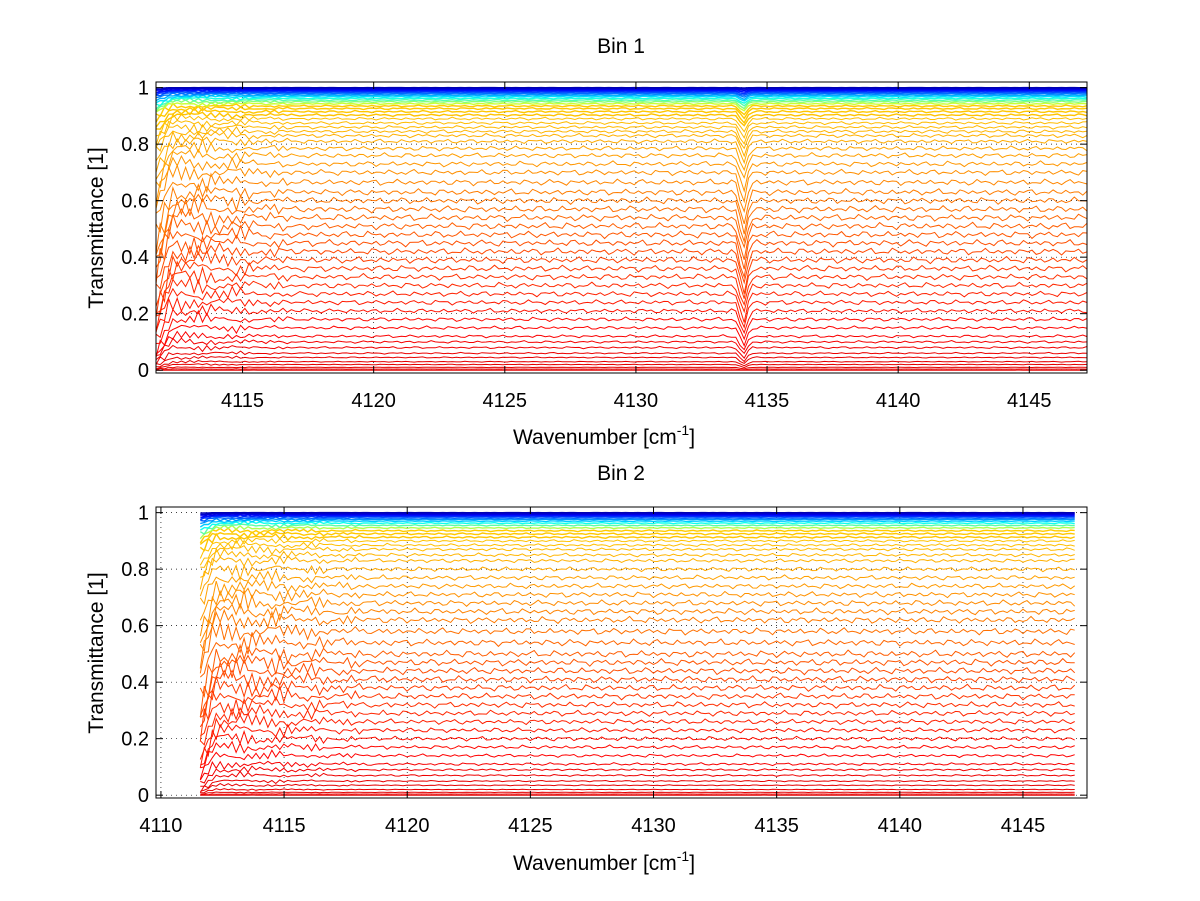 The height and width of the screenshot is (901, 1200). Describe the element at coordinates (135, 570) in the screenshot. I see `y-tick-label: 0.8` at that location.